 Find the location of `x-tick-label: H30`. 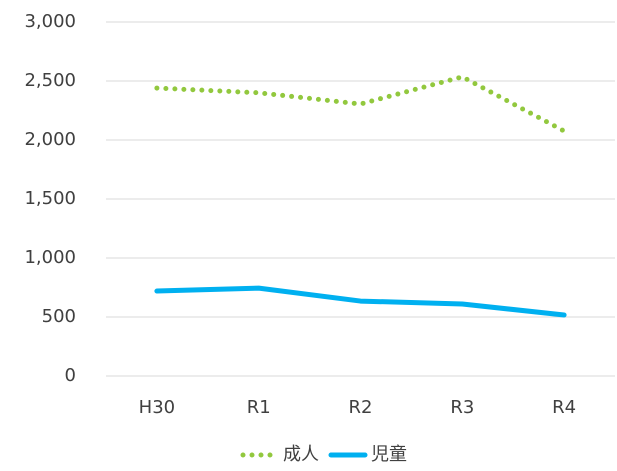

x-tick-label: H30 is located at coordinates (157, 407).